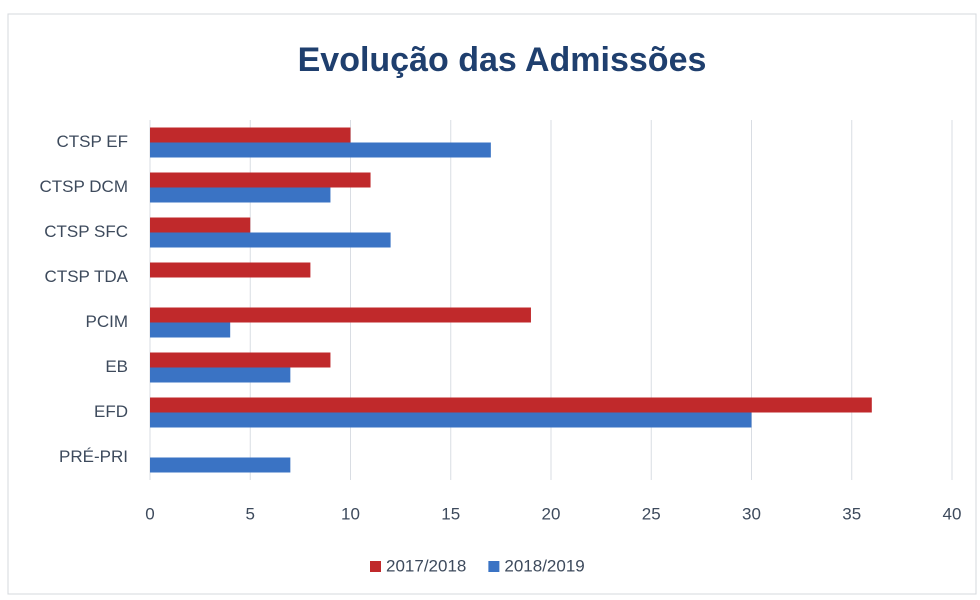 This screenshot has height=600, width=980. I want to click on x-tick-label: 30, so click(751, 513).